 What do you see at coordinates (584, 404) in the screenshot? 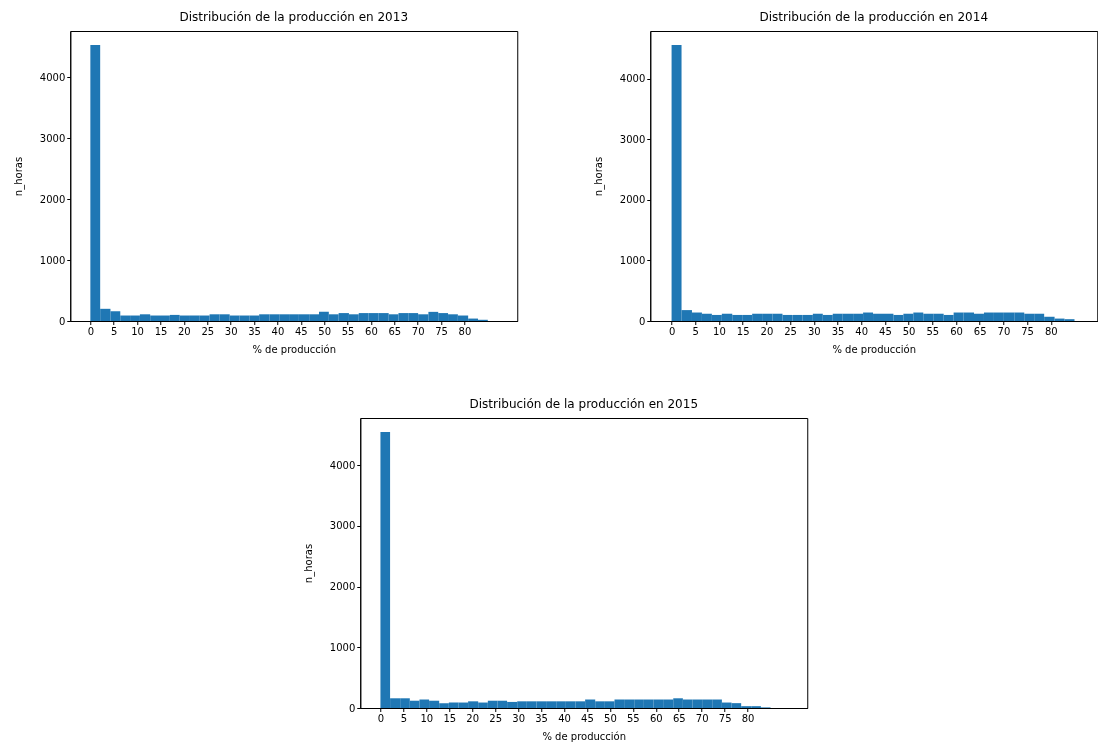
I see `chart-title: Distribución de la producción en 2015` at bounding box center [584, 404].